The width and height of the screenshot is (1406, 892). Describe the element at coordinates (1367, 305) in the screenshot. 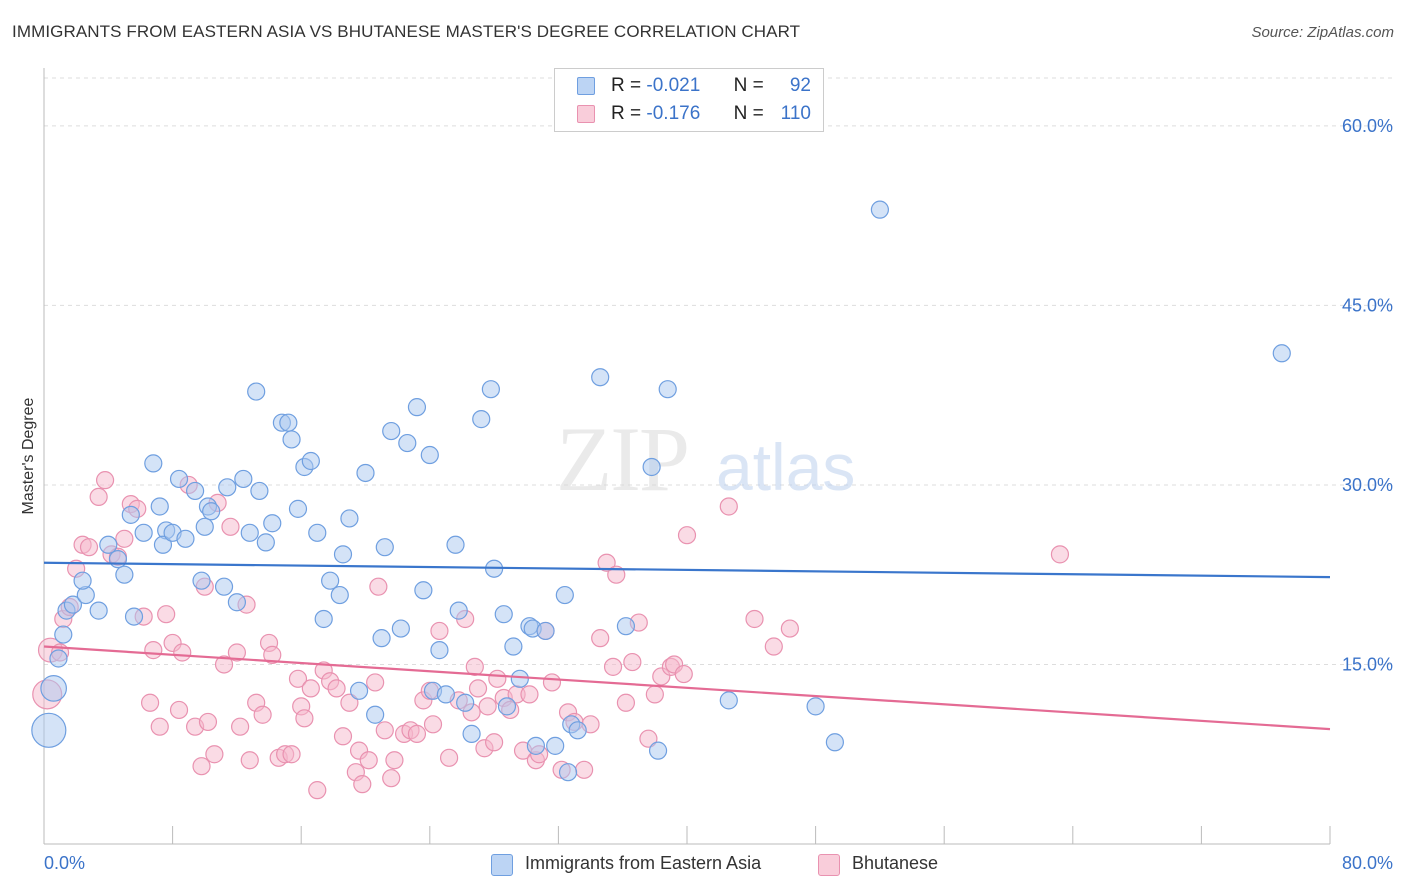

I see `y-tick-label-2: 45.0%` at that location.